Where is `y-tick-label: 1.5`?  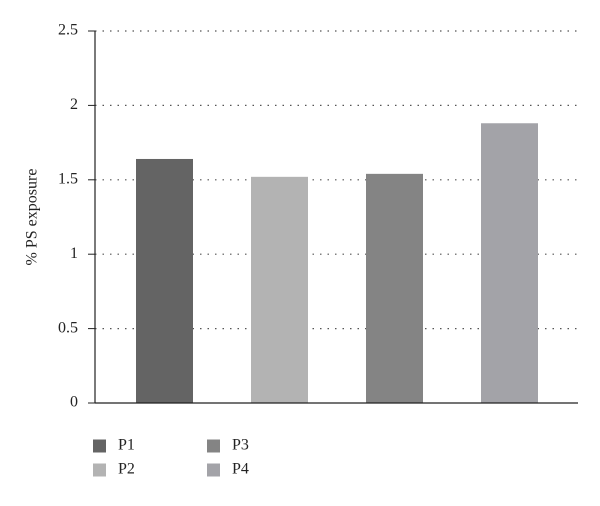
y-tick-label: 1.5 is located at coordinates (68, 178).